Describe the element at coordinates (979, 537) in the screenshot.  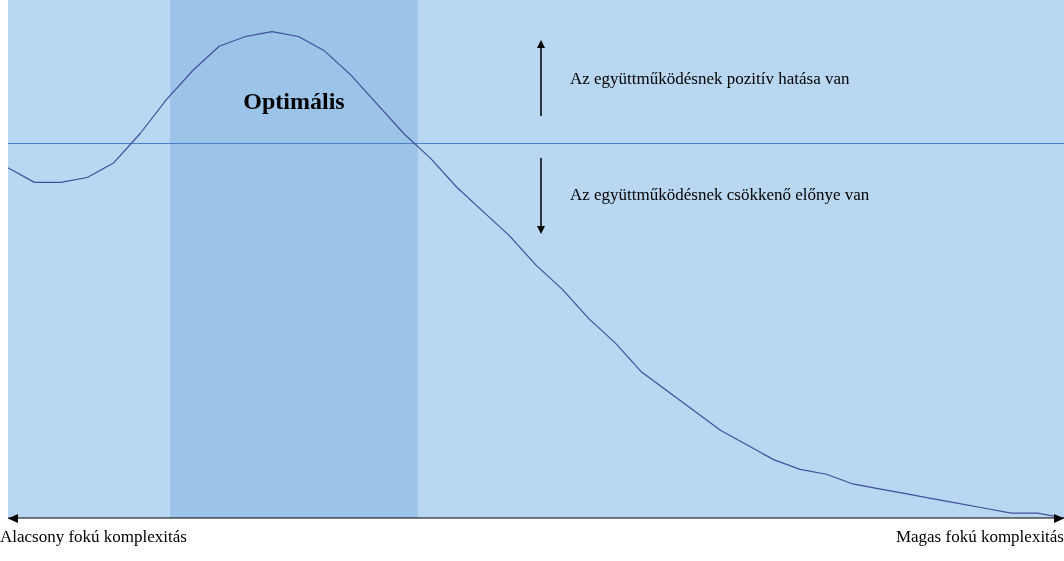
I see `text: Magas fokú komplexitás` at that location.